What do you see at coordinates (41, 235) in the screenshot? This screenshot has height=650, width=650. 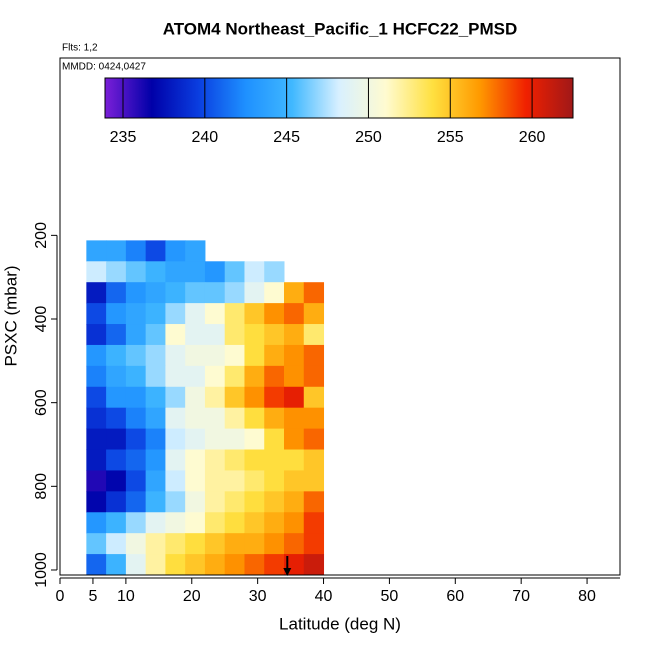 I see `y-tick-label: 200` at bounding box center [41, 235].